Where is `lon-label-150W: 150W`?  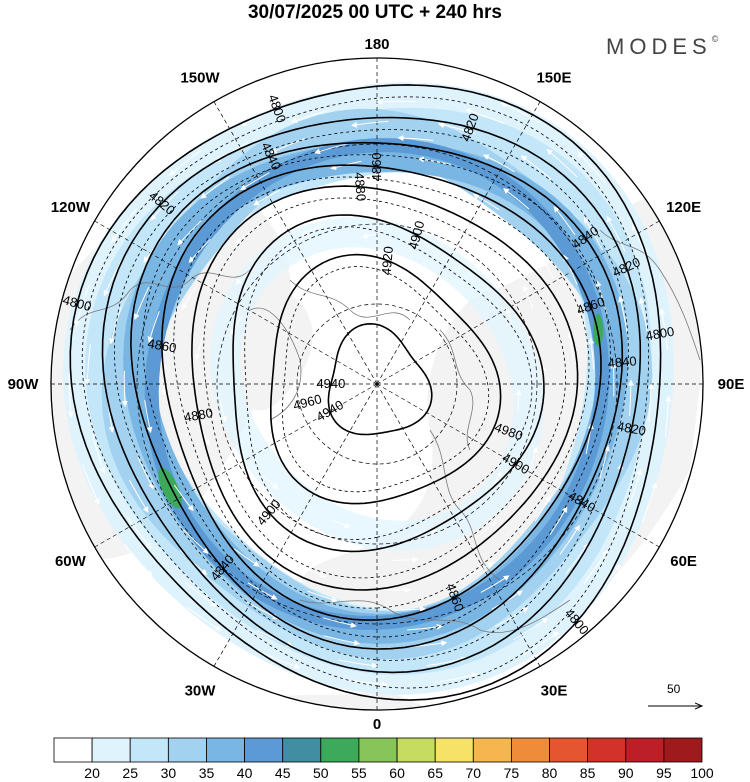 lon-label-150W: 150W is located at coordinates (200, 77).